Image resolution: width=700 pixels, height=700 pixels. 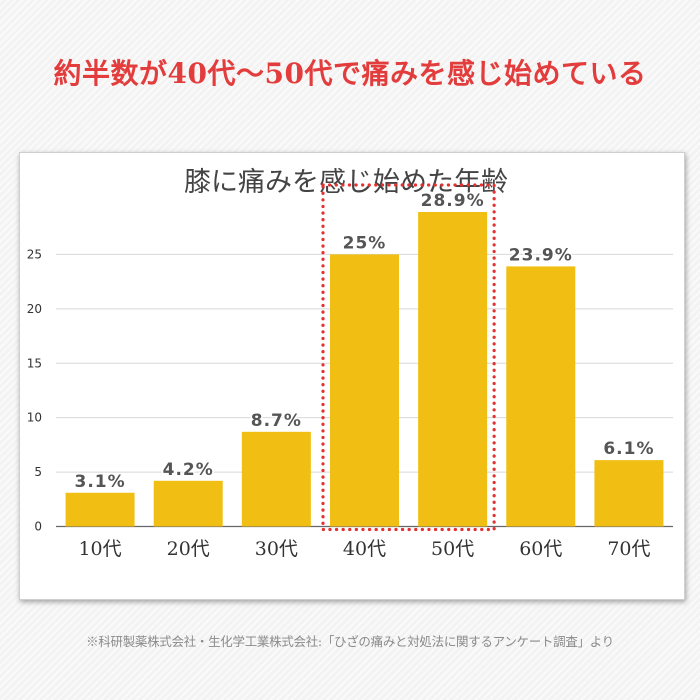 What do you see at coordinates (541, 396) in the screenshot?
I see `bar-60代` at bounding box center [541, 396].